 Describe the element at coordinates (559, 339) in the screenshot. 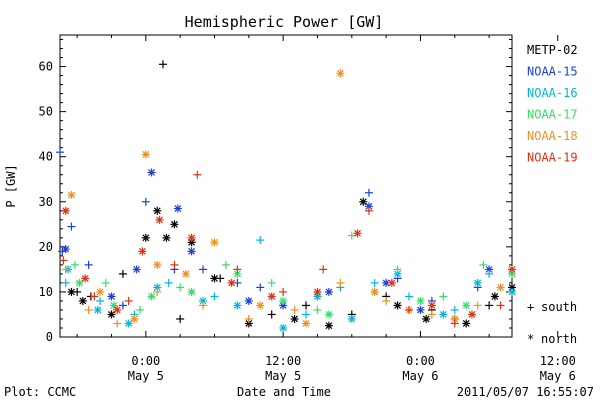

I see `north-marker-label: north` at that location.